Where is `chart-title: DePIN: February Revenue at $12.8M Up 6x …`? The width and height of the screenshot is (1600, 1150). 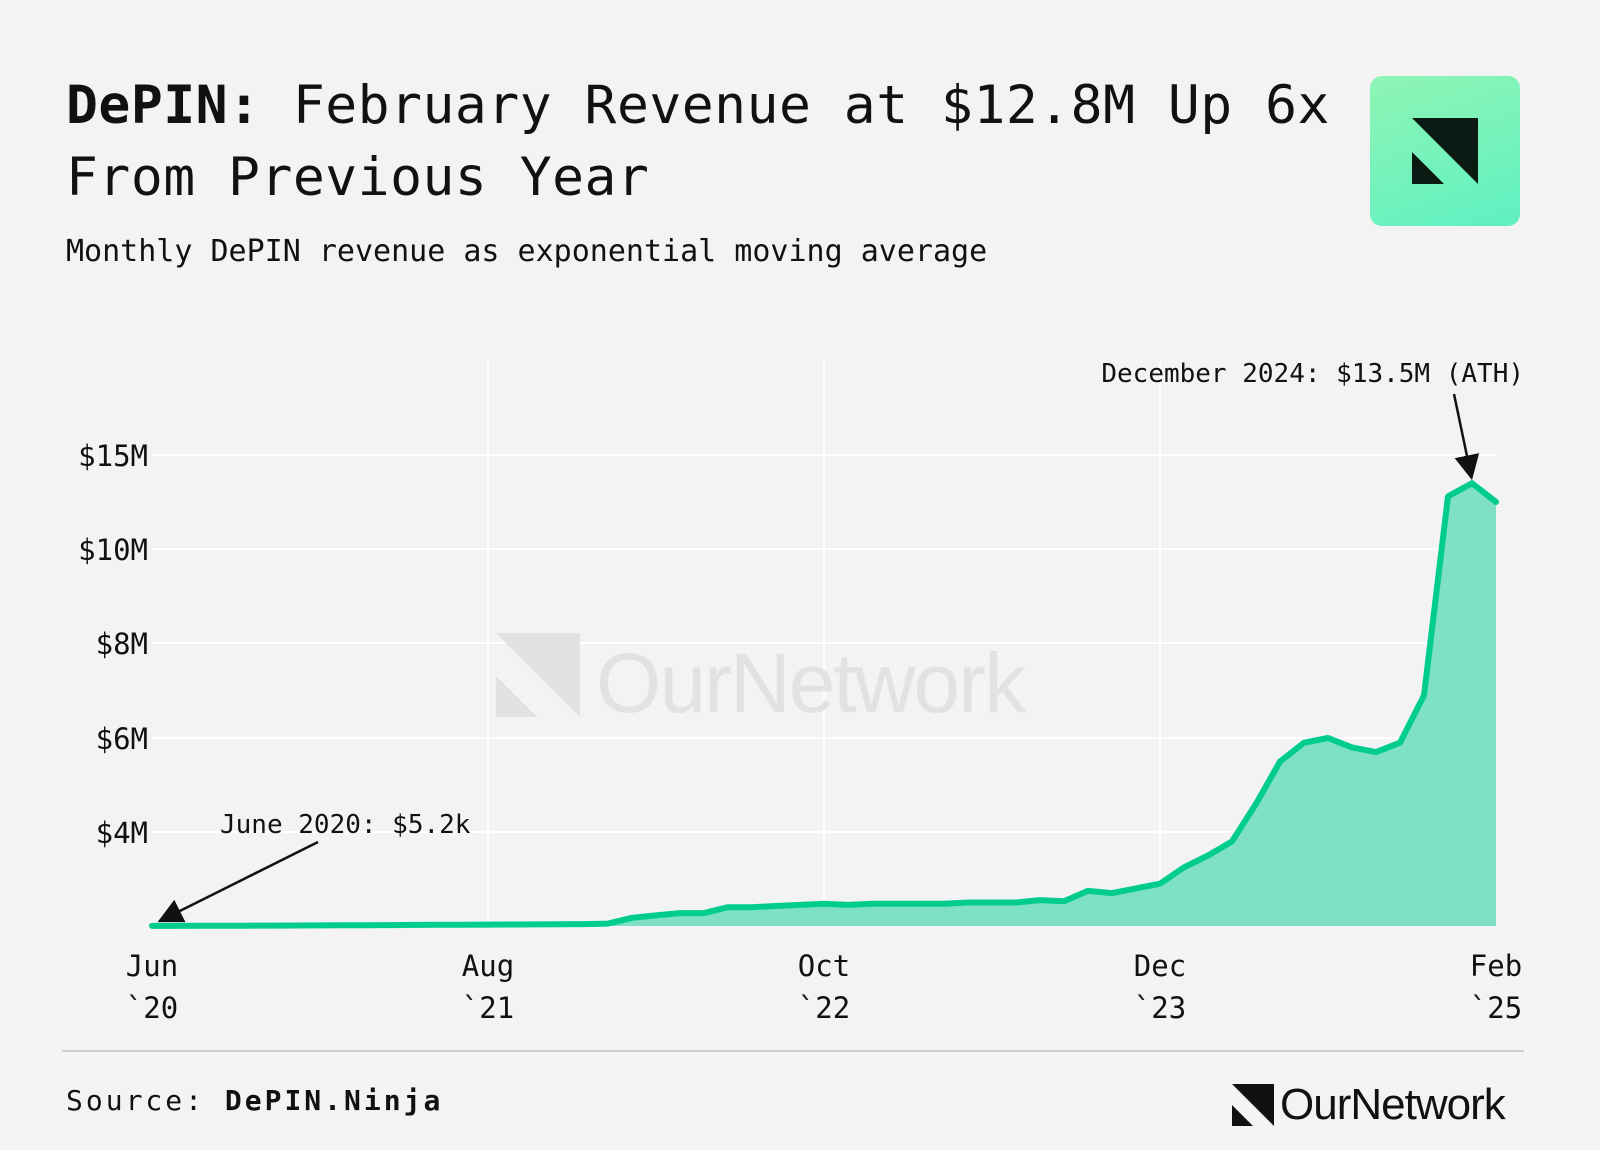
chart-title: DePIN: February Revenue at $12.8M Up 6x … is located at coordinates (701, 142).